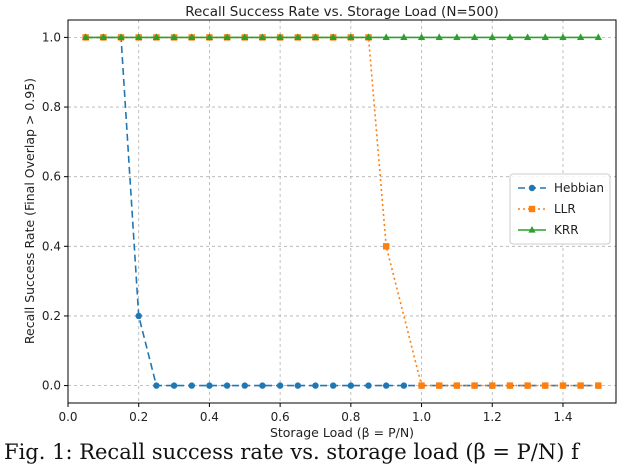 The width and height of the screenshot is (640, 474). What do you see at coordinates (138, 417) in the screenshot?
I see `x-tick-label: 0.2` at bounding box center [138, 417].